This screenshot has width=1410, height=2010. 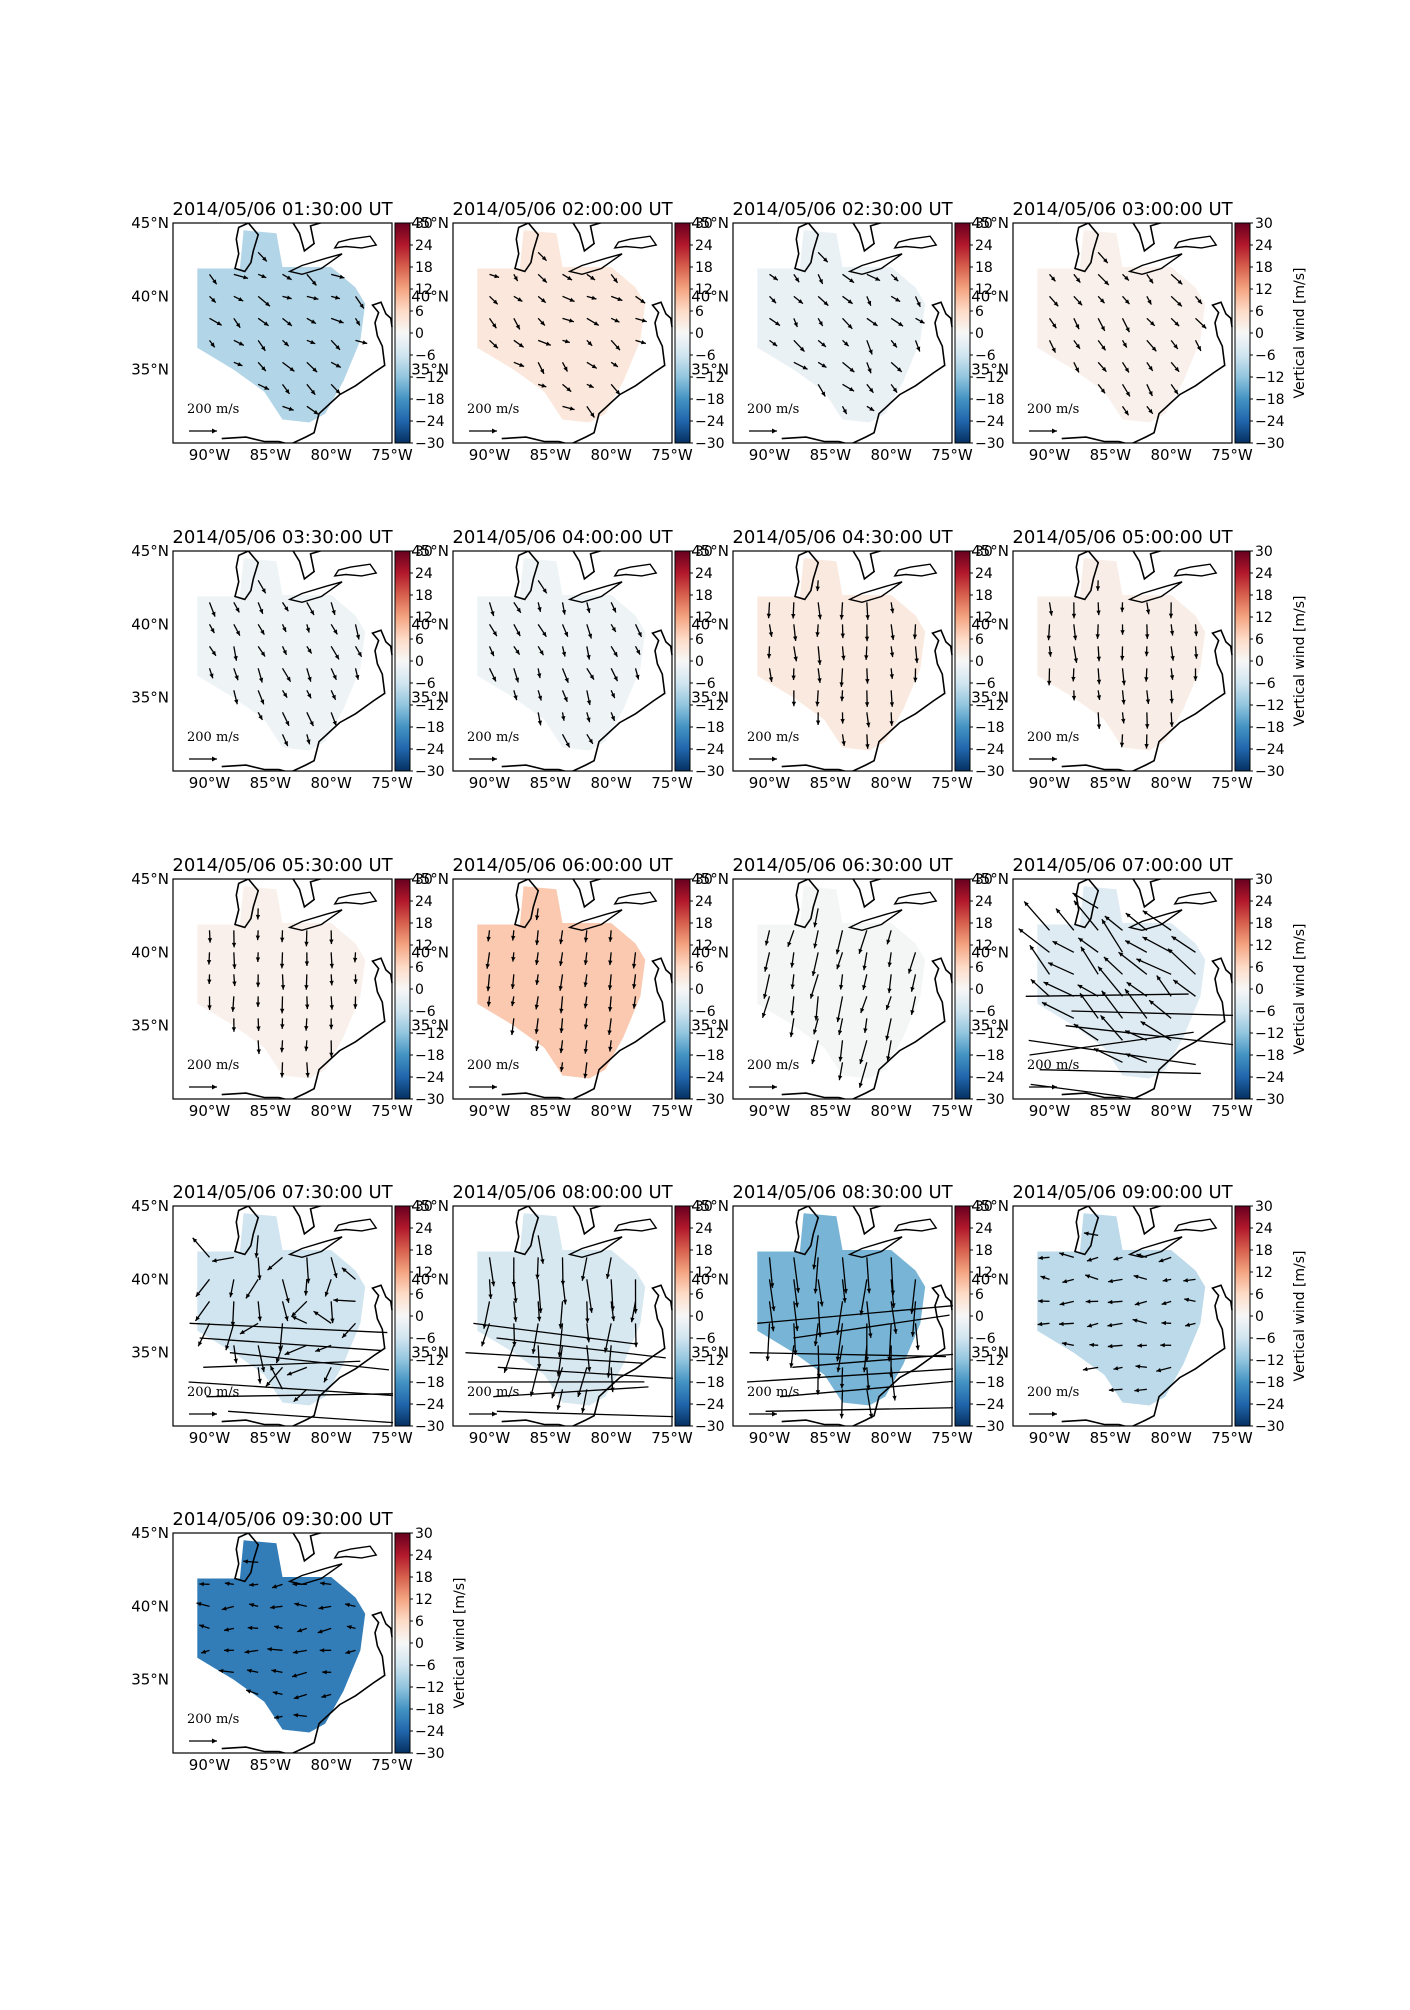 I want to click on lat-label: 40°N, so click(x=150, y=296).